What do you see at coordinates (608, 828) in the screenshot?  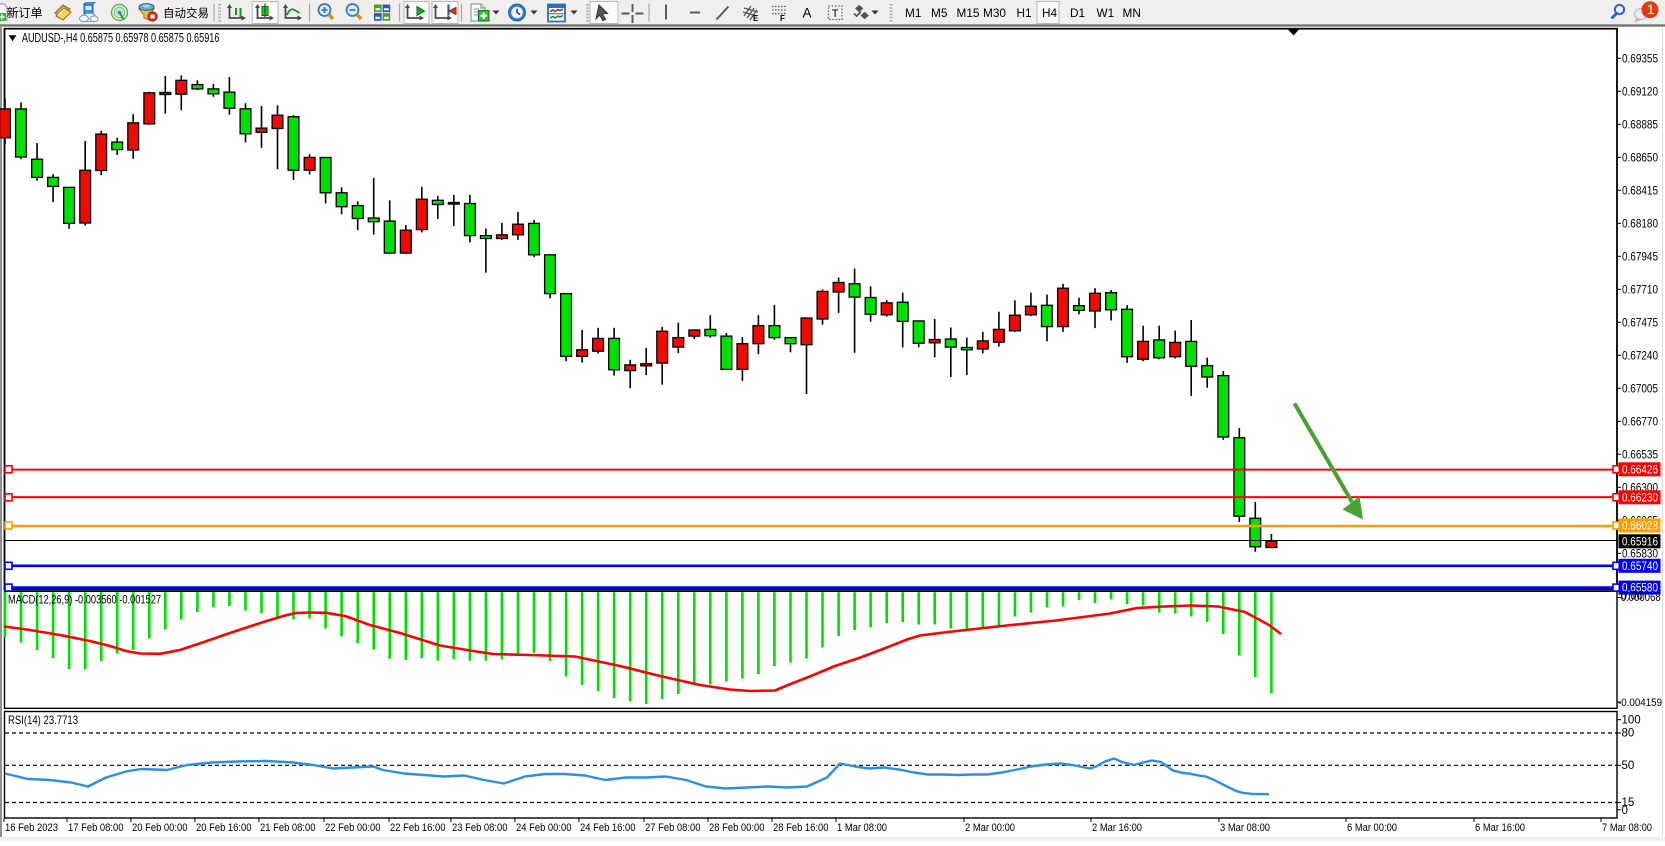 I see `svg-text: 24 Feb 16:00` at bounding box center [608, 828].